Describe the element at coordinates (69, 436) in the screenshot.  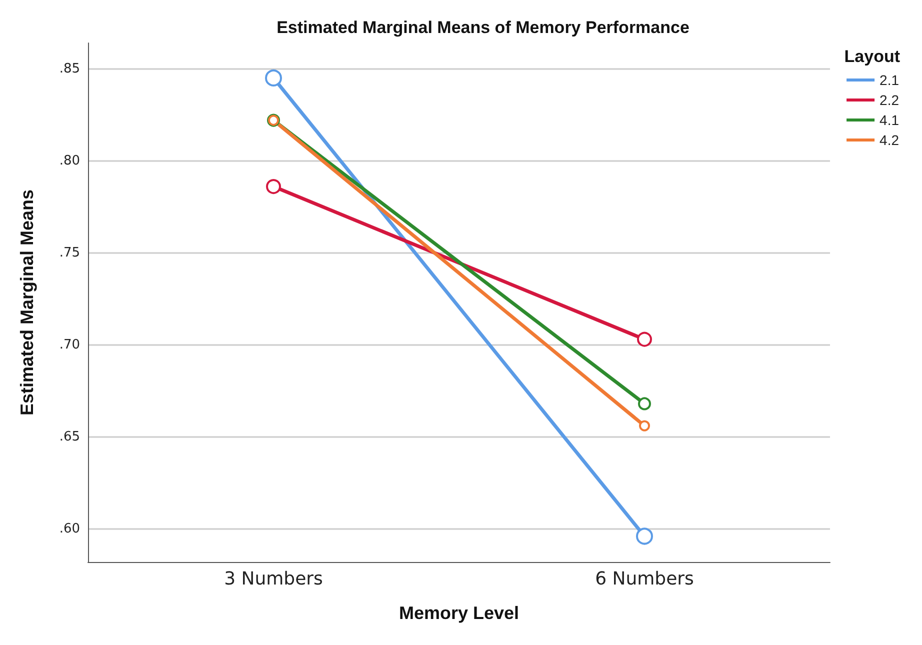
I see `y-tick-label: .65` at that location.